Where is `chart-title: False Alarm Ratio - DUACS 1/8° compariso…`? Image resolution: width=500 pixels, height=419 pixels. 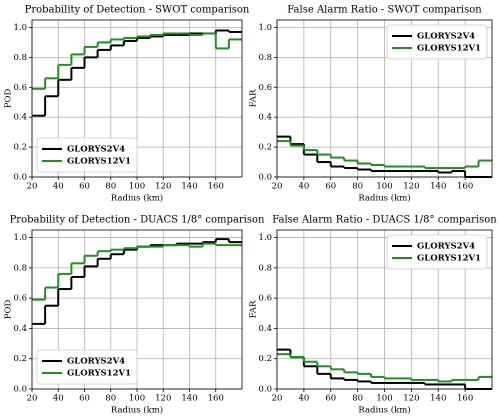
chart-title: False Alarm Ratio - DUACS 1/8° compariso… is located at coordinates (384, 220).